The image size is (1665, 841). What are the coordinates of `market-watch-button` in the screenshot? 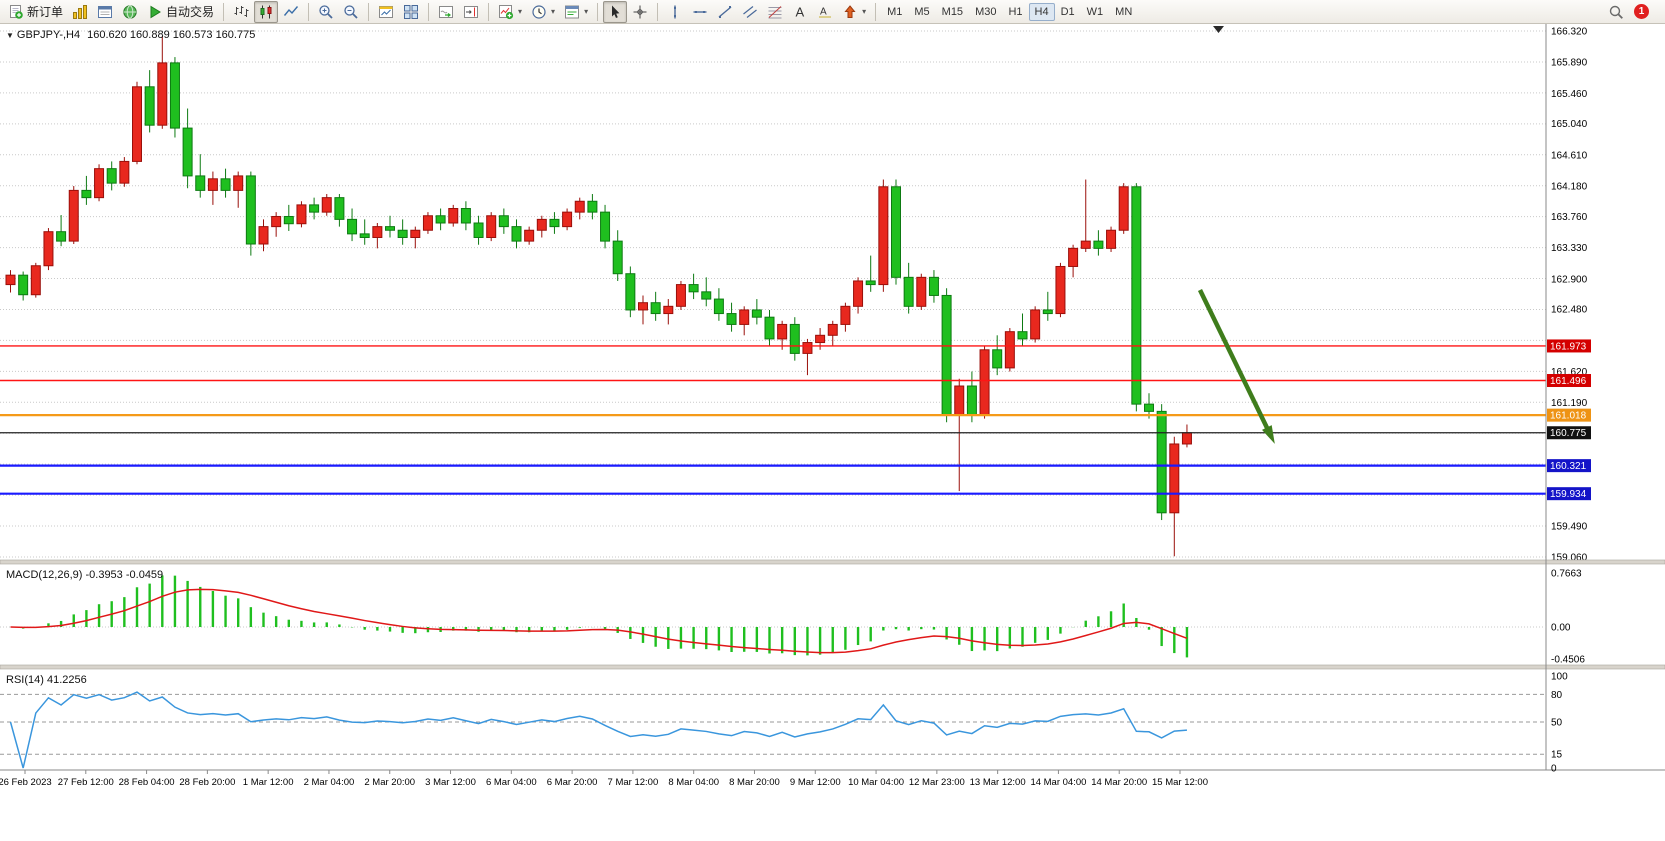 It's located at (80, 12).